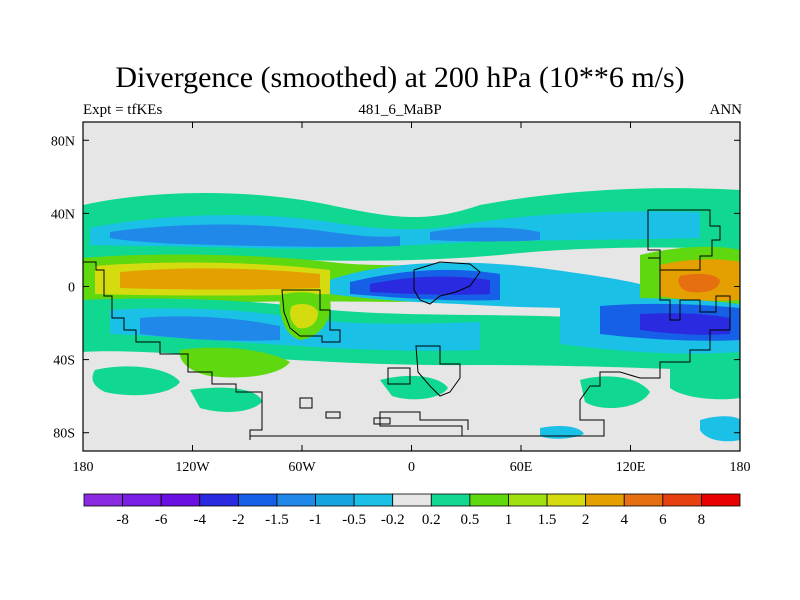 The width and height of the screenshot is (800, 600). What do you see at coordinates (161, 520) in the screenshot?
I see `colorbar-label: -6` at bounding box center [161, 520].